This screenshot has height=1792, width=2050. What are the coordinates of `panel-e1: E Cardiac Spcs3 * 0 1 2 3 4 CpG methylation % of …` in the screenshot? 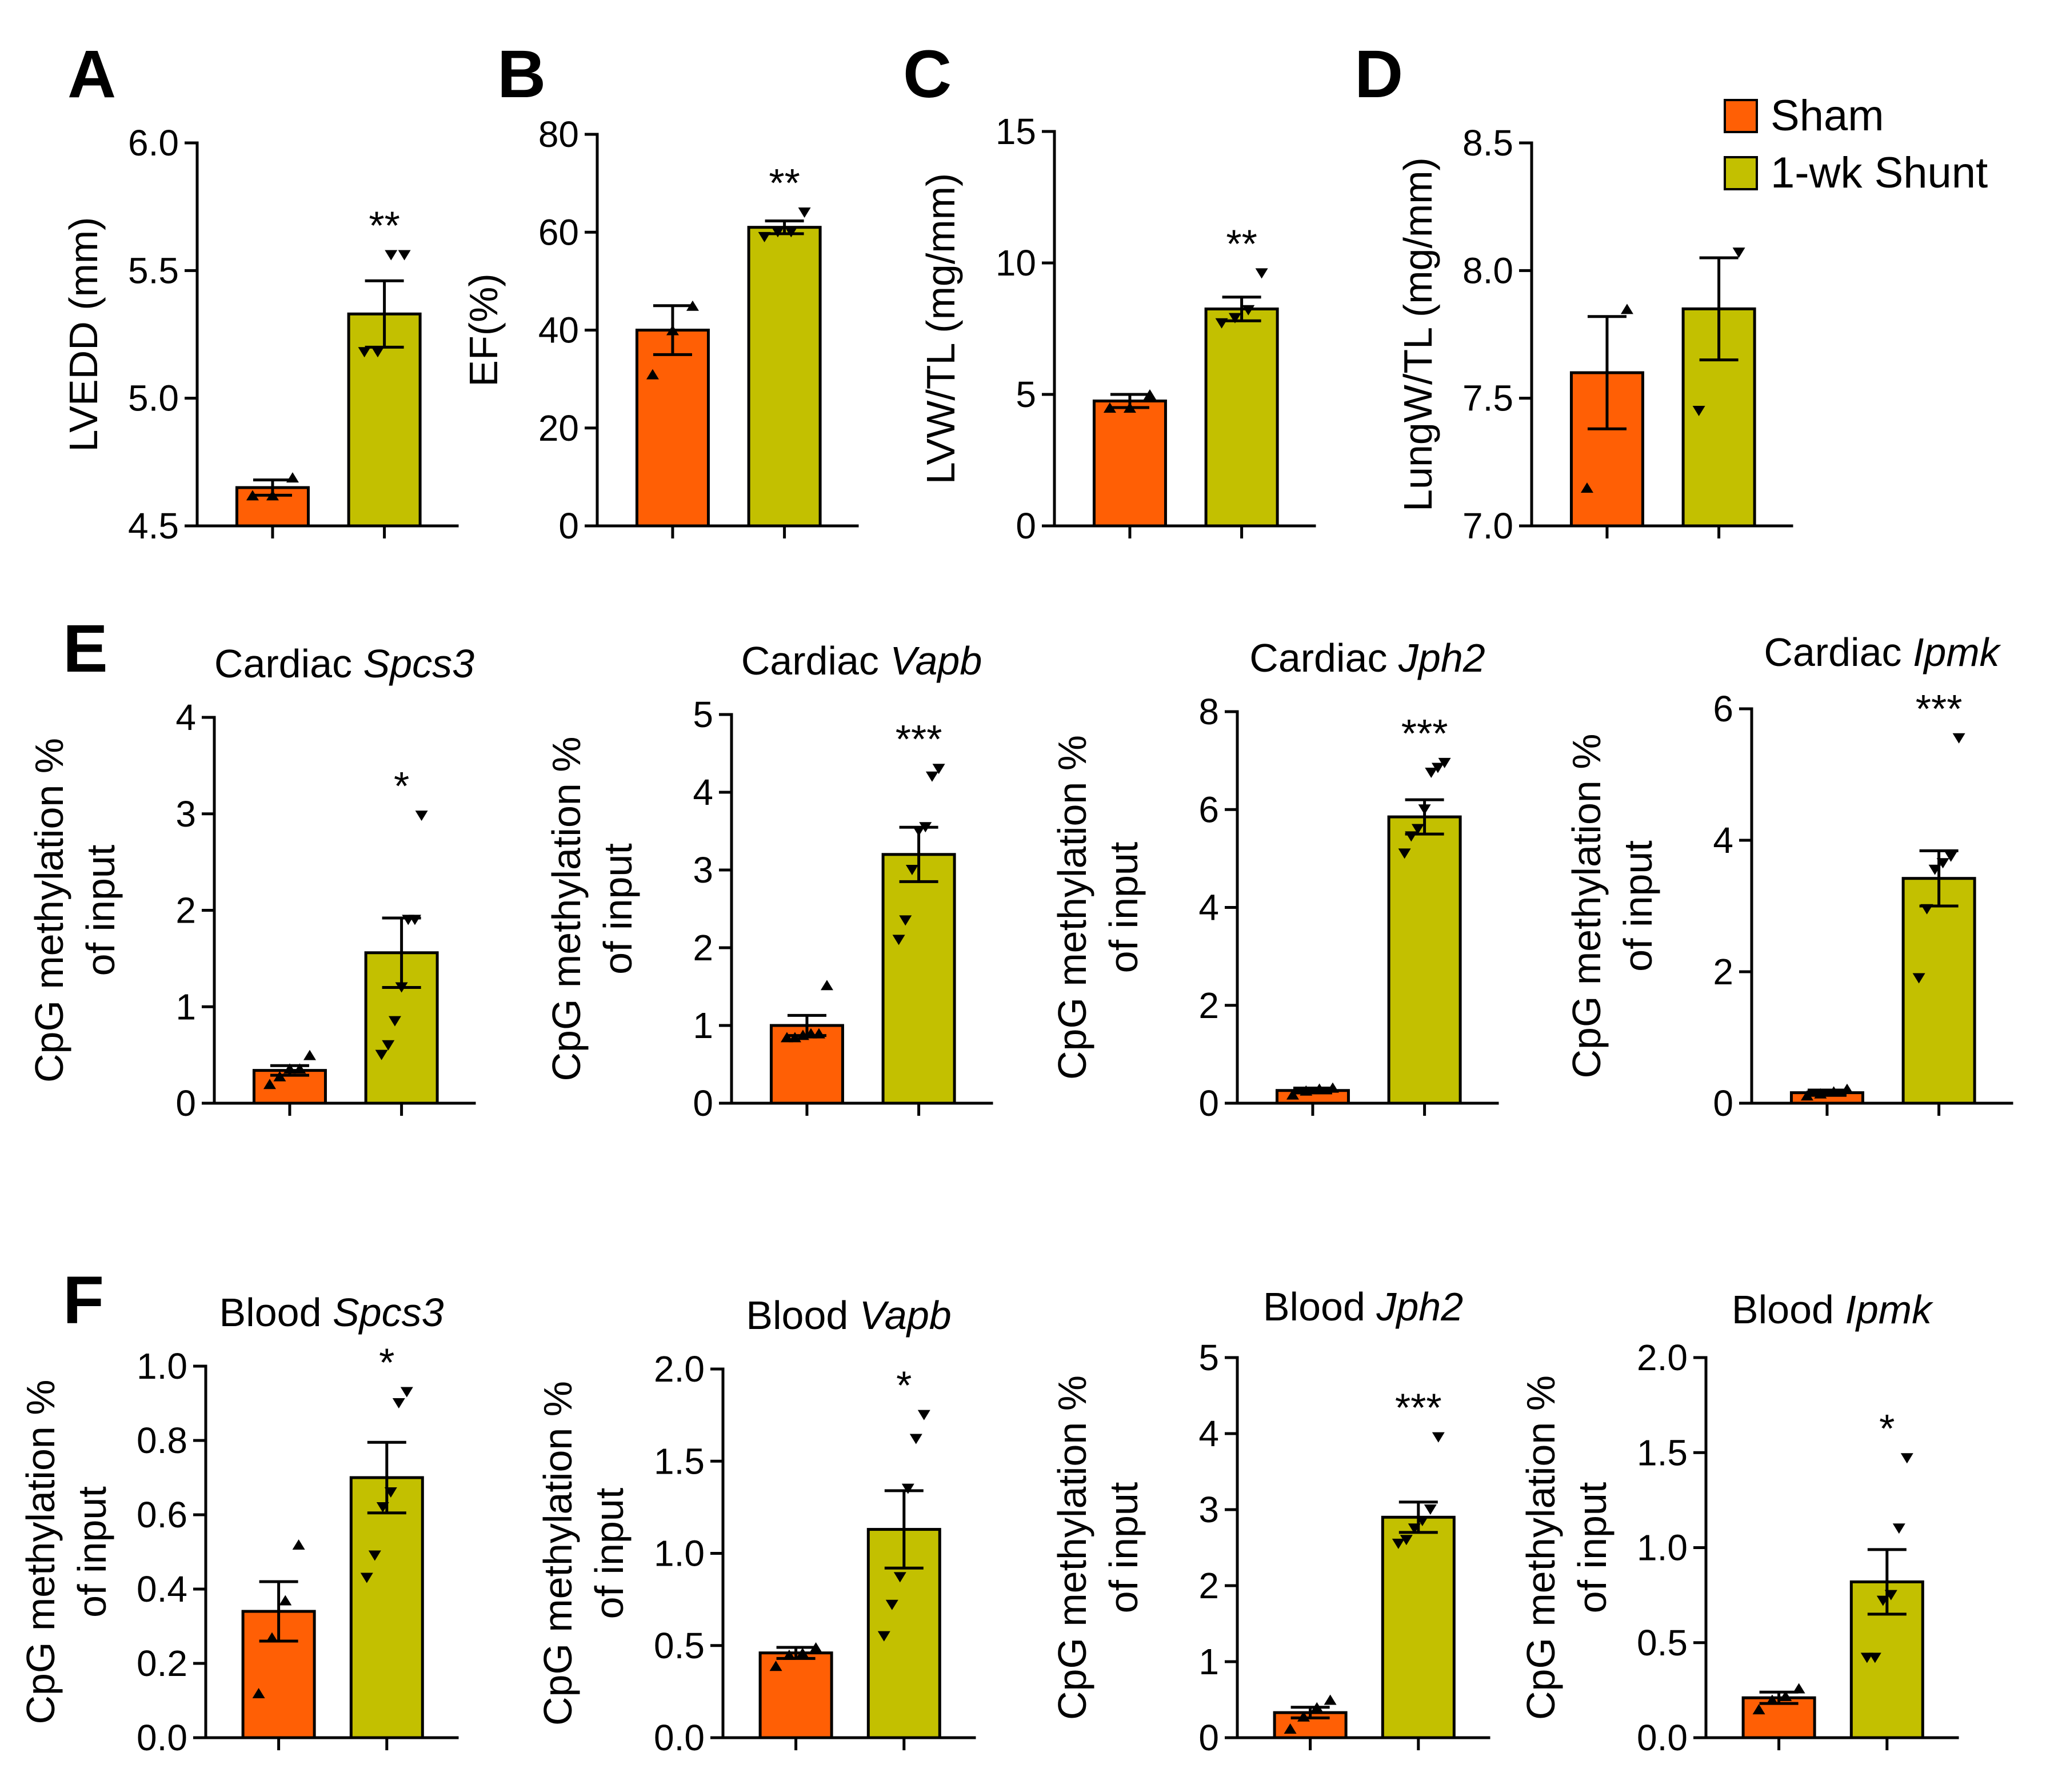 It's located at (251, 867).